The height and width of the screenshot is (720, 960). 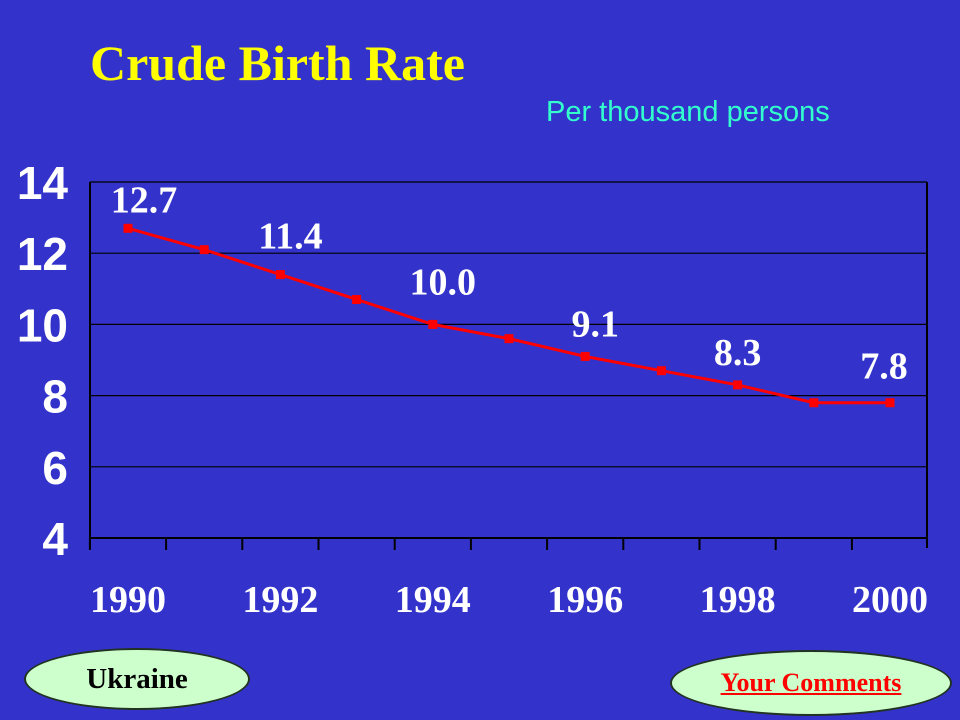 I want to click on y-tick-label: 10, so click(x=42, y=325).